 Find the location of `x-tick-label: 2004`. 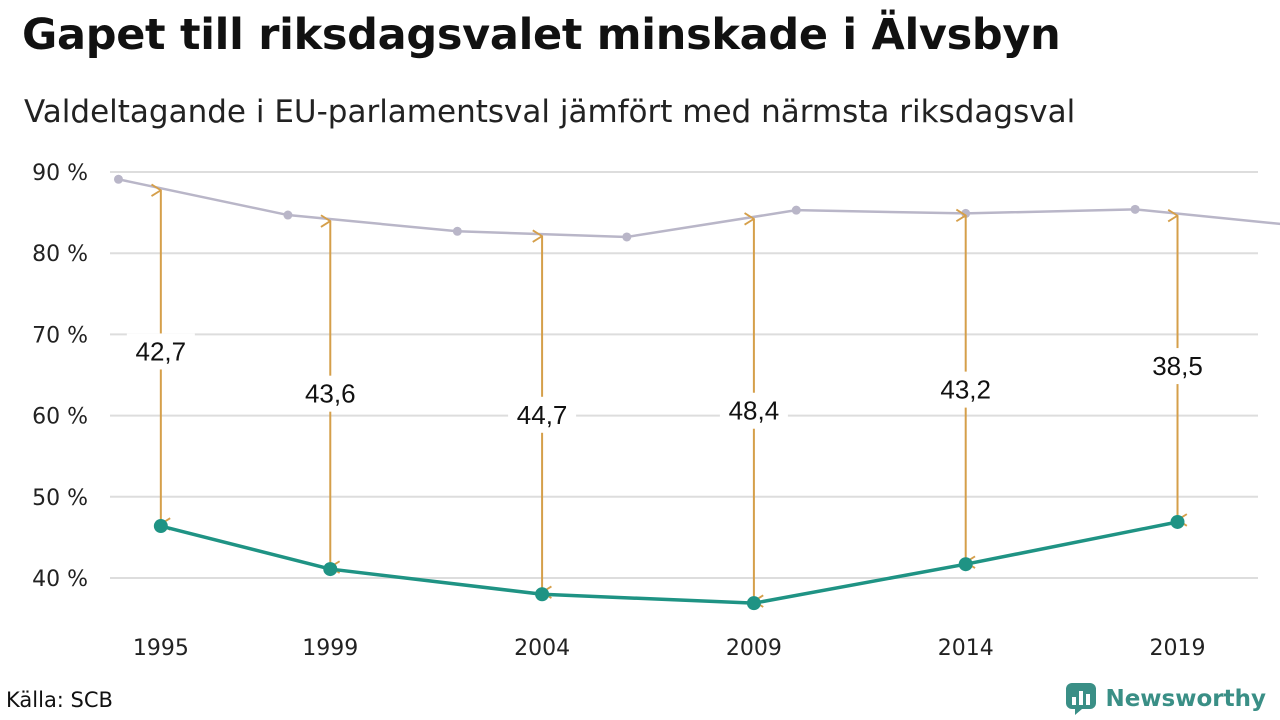

x-tick-label: 2004 is located at coordinates (542, 648).